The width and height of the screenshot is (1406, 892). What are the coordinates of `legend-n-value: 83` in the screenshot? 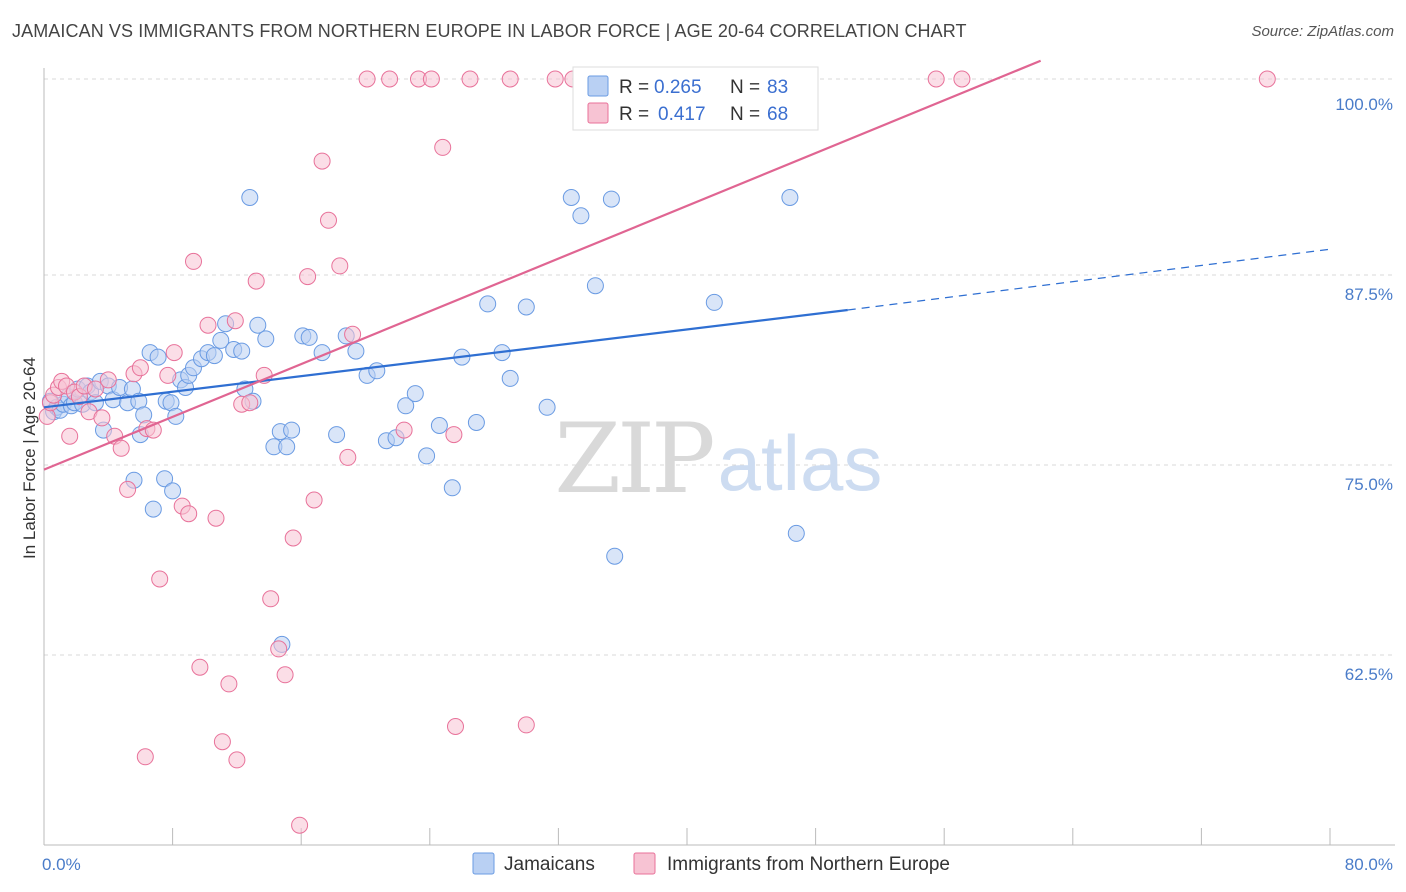 It's located at (777, 87).